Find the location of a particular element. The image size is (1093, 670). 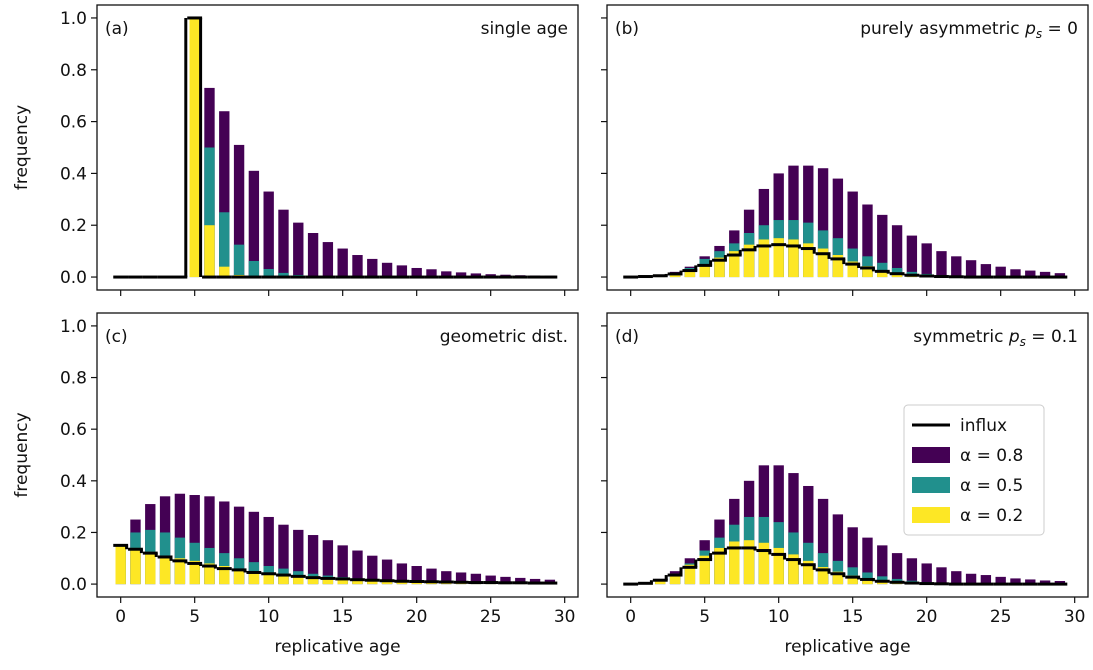

annotation-part: s is located at coordinates (1039, 34).